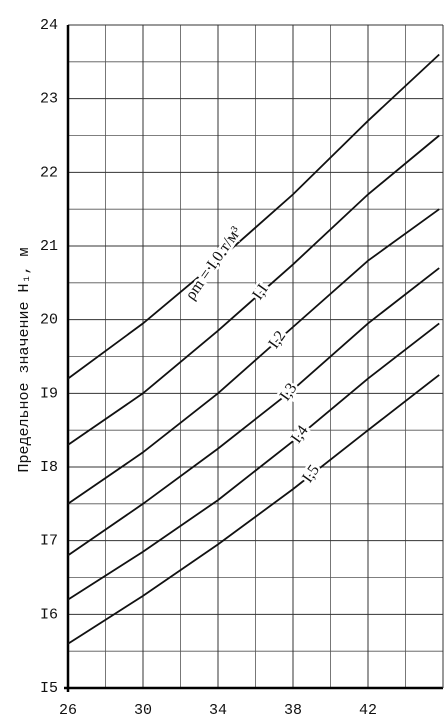 Image resolution: width=448 pixels, height=720 pixels. What do you see at coordinates (49, 172) in the screenshot?
I see `y-tick-label: 22` at bounding box center [49, 172].